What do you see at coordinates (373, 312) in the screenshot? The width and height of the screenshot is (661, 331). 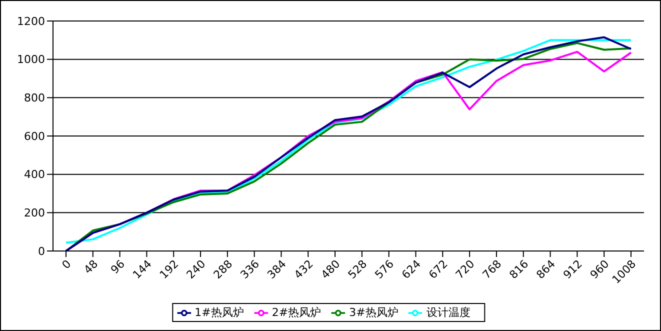 I see `legend-label: 3#热风炉` at bounding box center [373, 312].